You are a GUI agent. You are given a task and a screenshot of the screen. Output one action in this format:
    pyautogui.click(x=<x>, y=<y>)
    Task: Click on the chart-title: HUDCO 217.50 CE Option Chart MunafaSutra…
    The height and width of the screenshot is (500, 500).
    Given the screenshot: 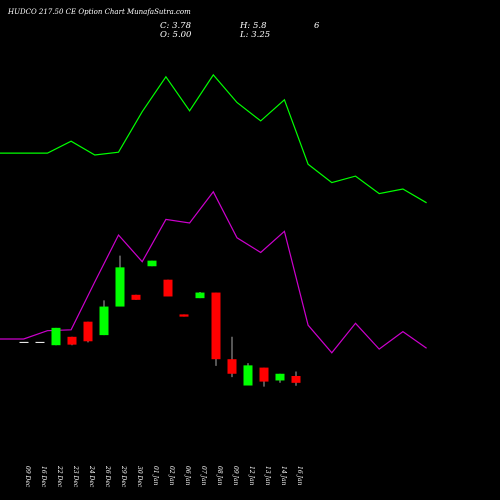 What is the action you would take?
    pyautogui.click(x=99, y=12)
    